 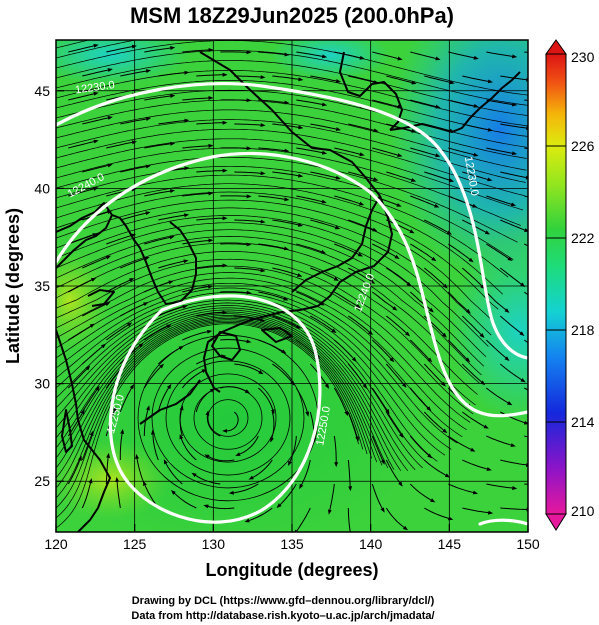 What do you see at coordinates (583, 57) in the screenshot?
I see `colorbar-tick-label: 230` at bounding box center [583, 57].